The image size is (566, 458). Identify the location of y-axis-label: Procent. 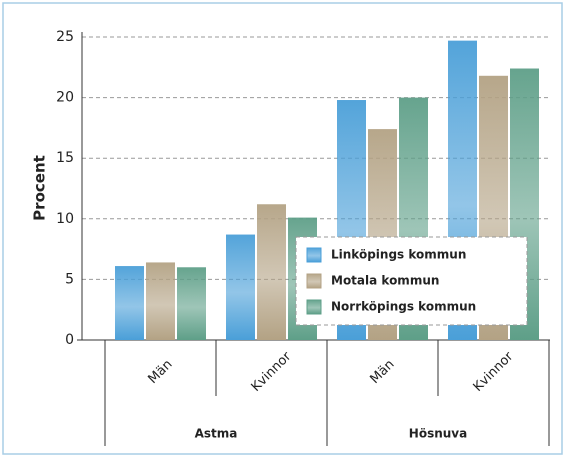
(40, 188).